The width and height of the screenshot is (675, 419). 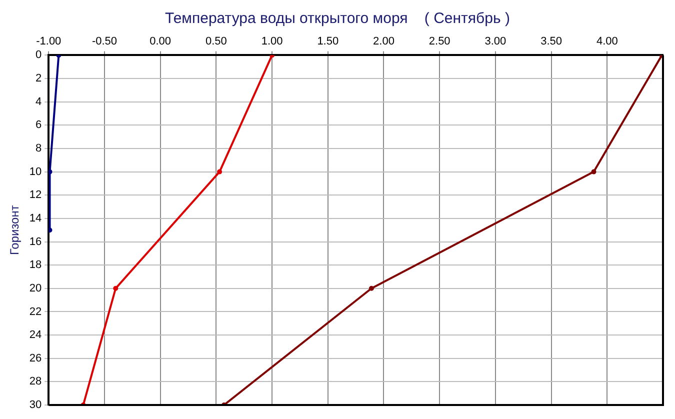 What do you see at coordinates (15, 230) in the screenshot?
I see `y-axis-title: Горизонт` at bounding box center [15, 230].